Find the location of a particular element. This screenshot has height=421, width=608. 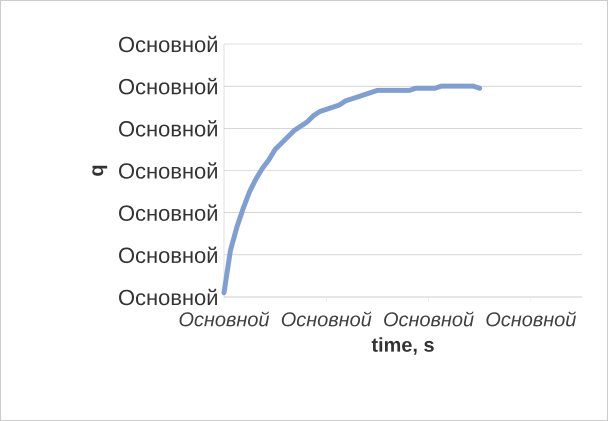

y-axis-title: q is located at coordinates (100, 171).